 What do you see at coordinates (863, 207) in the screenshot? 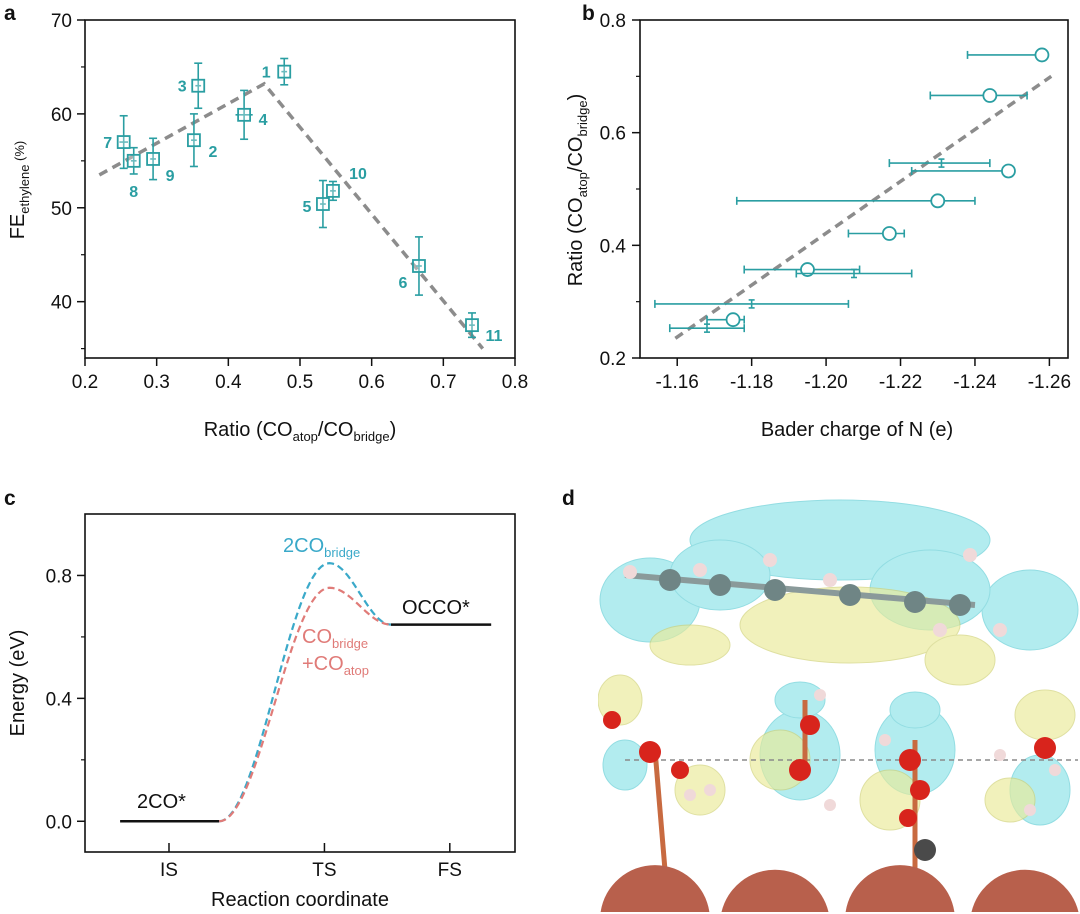
I see `trend-line-b` at bounding box center [863, 207].